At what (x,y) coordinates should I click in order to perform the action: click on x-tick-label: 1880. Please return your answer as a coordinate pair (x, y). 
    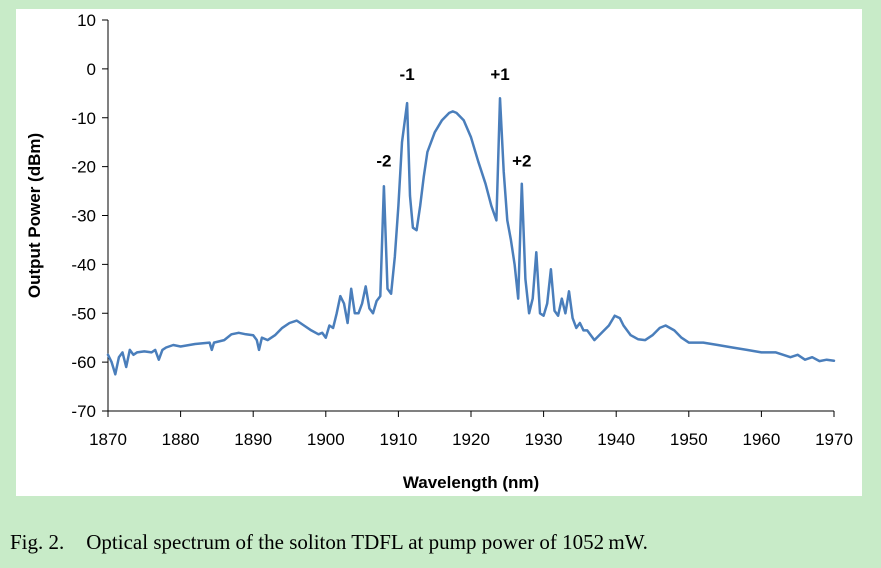
    Looking at the image, I should click on (181, 439).